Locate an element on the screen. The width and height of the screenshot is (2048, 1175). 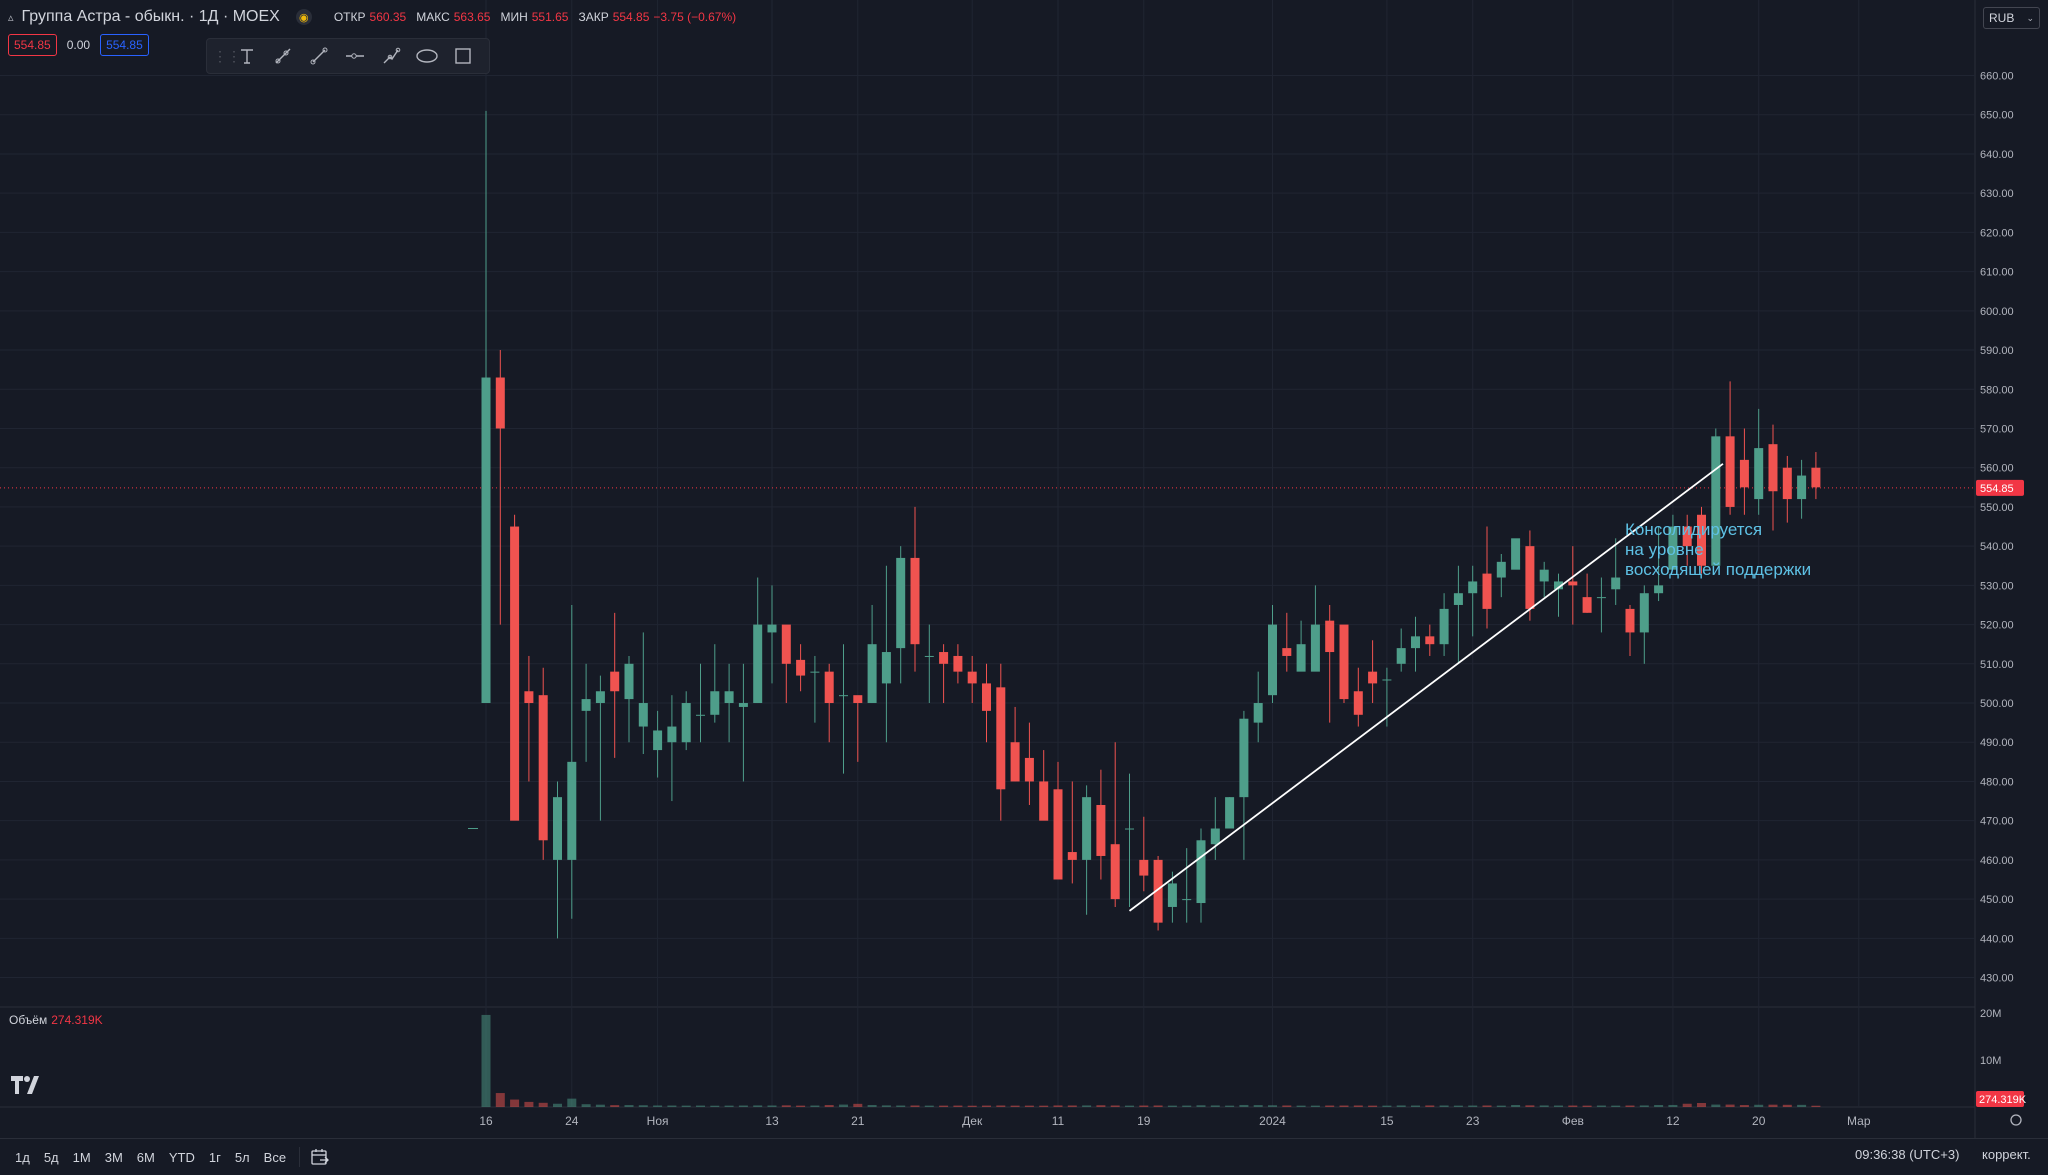
trend-line-icon is located at coordinates (319, 56).